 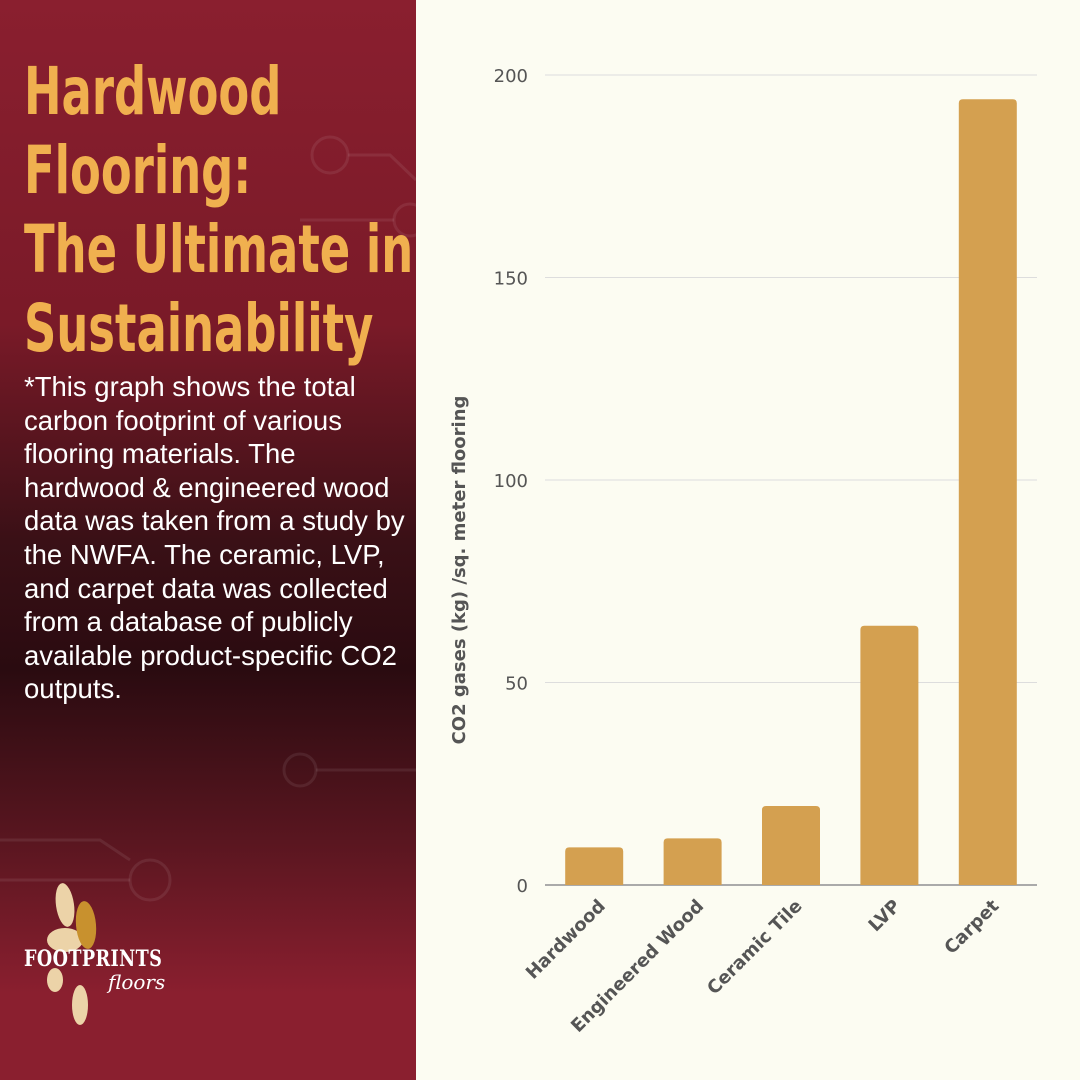 What do you see at coordinates (511, 279) in the screenshot?
I see `y-tick-label: 150` at bounding box center [511, 279].